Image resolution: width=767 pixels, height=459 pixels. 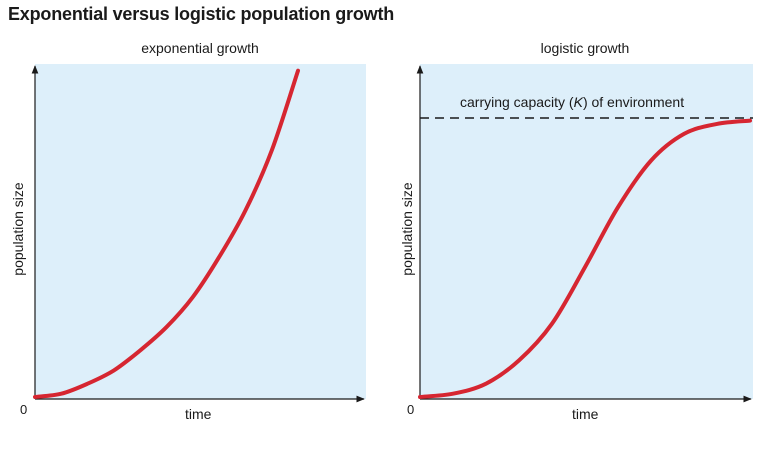 What do you see at coordinates (578, 102) in the screenshot?
I see `cap-label-k: K` at bounding box center [578, 102].